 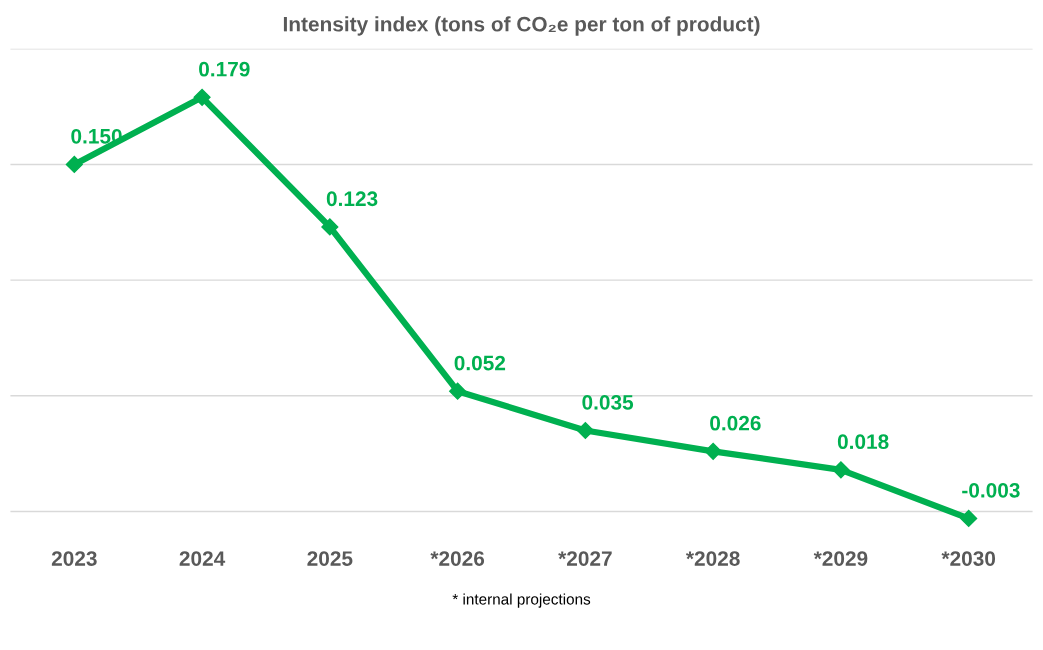 What do you see at coordinates (352, 199) in the screenshot?
I see `data-label: 0.123` at bounding box center [352, 199].